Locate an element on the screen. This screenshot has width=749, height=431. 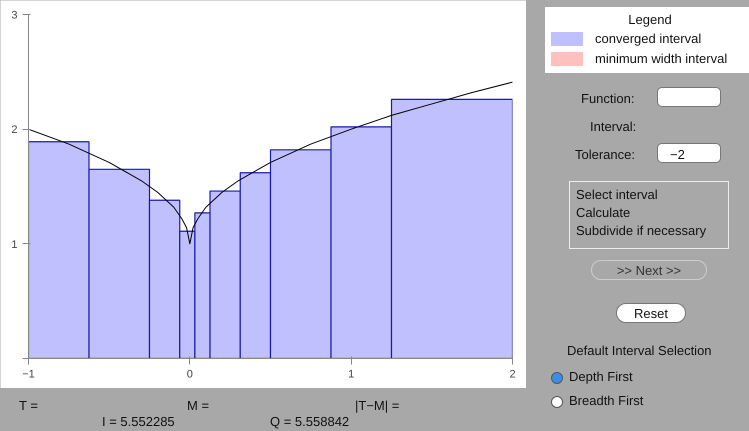
legend-label: minimum width interval is located at coordinates (661, 59).